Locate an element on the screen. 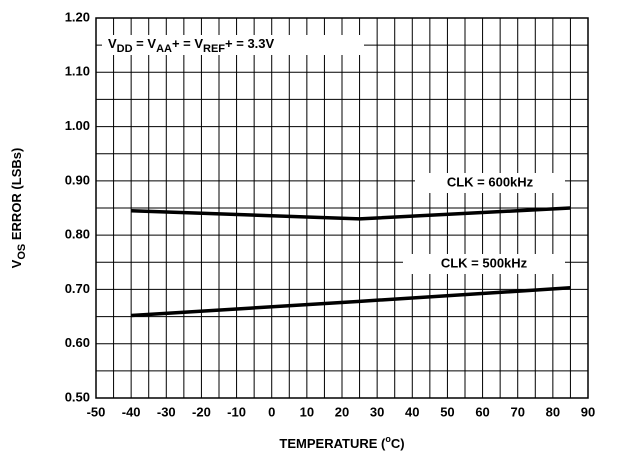 The height and width of the screenshot is (461, 618). y-tick-label: 1.20 is located at coordinates (77, 16).